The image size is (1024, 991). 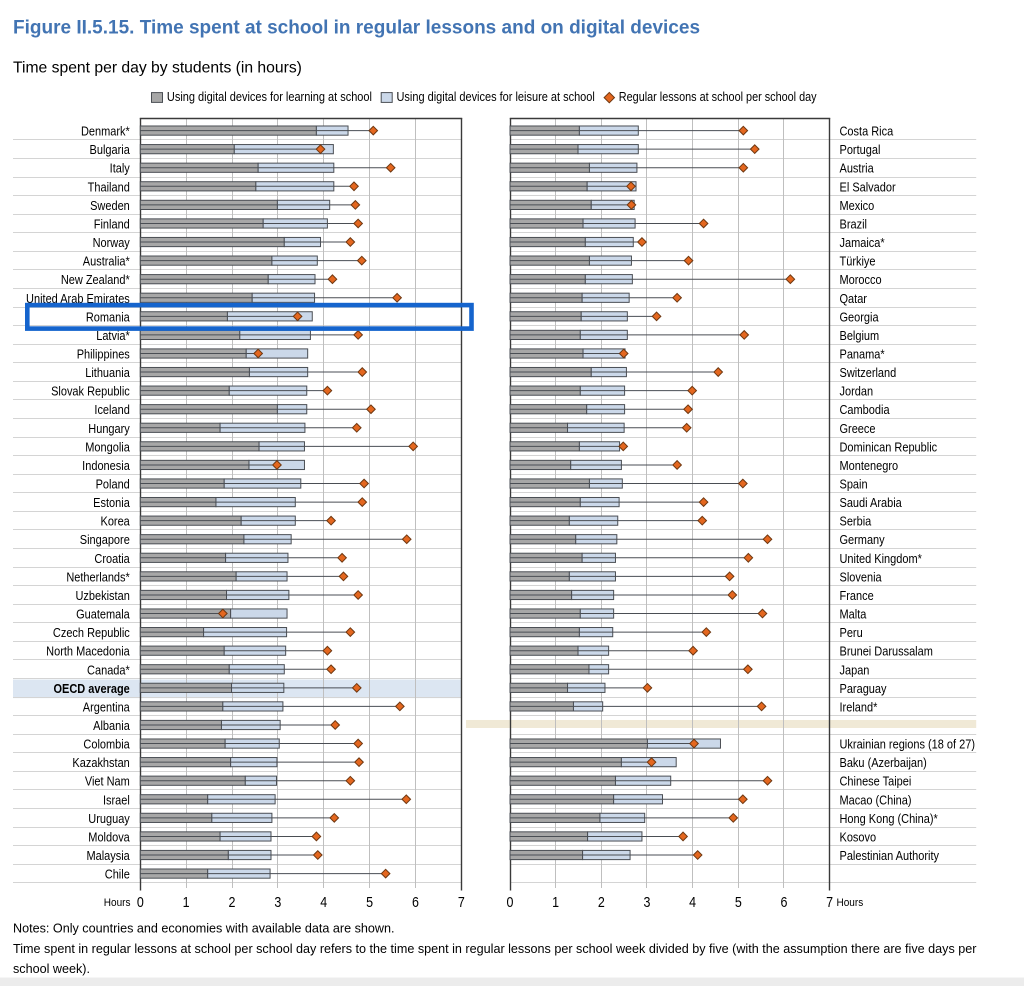 I want to click on svg-text: Norway, so click(x=111, y=242).